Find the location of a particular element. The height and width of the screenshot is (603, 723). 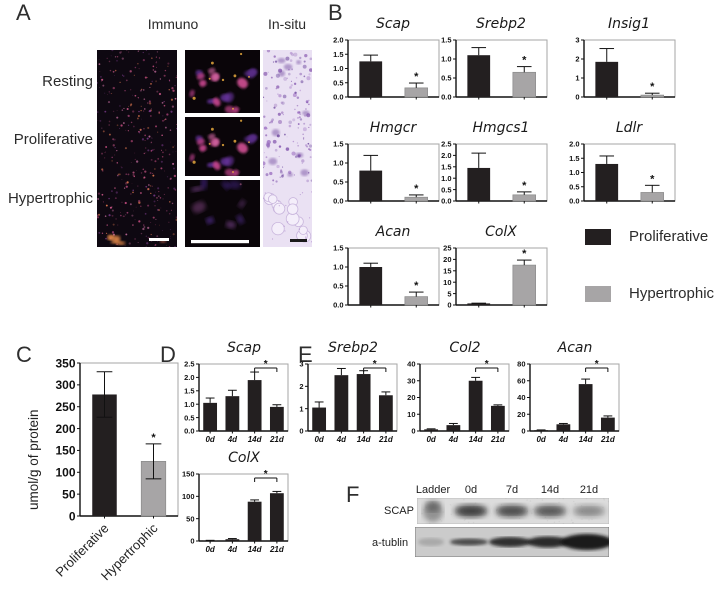

immuno-proliferative-image is located at coordinates (222, 146).